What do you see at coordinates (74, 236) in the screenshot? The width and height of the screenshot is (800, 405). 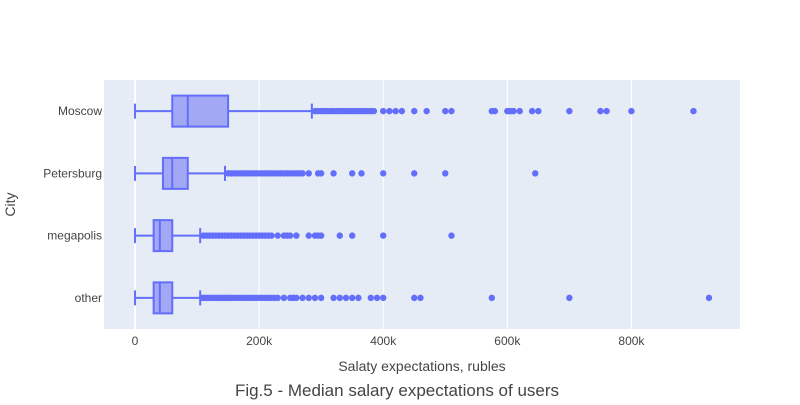 I see `y-tick-label: megapolis` at bounding box center [74, 236].